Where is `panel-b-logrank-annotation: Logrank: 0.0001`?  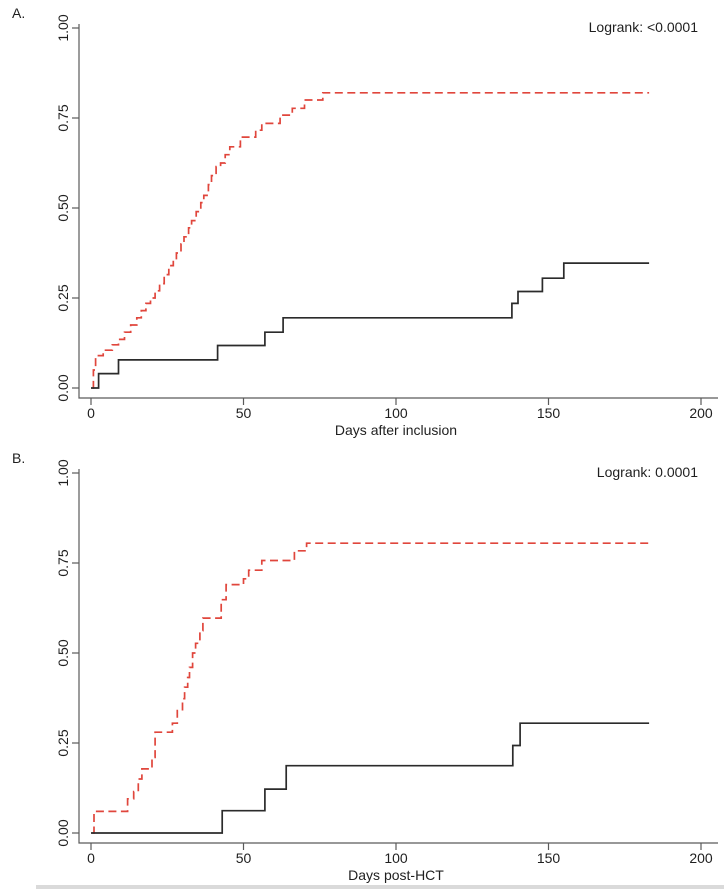
panel-b-logrank-annotation: Logrank: 0.0001 is located at coordinates (647, 472).